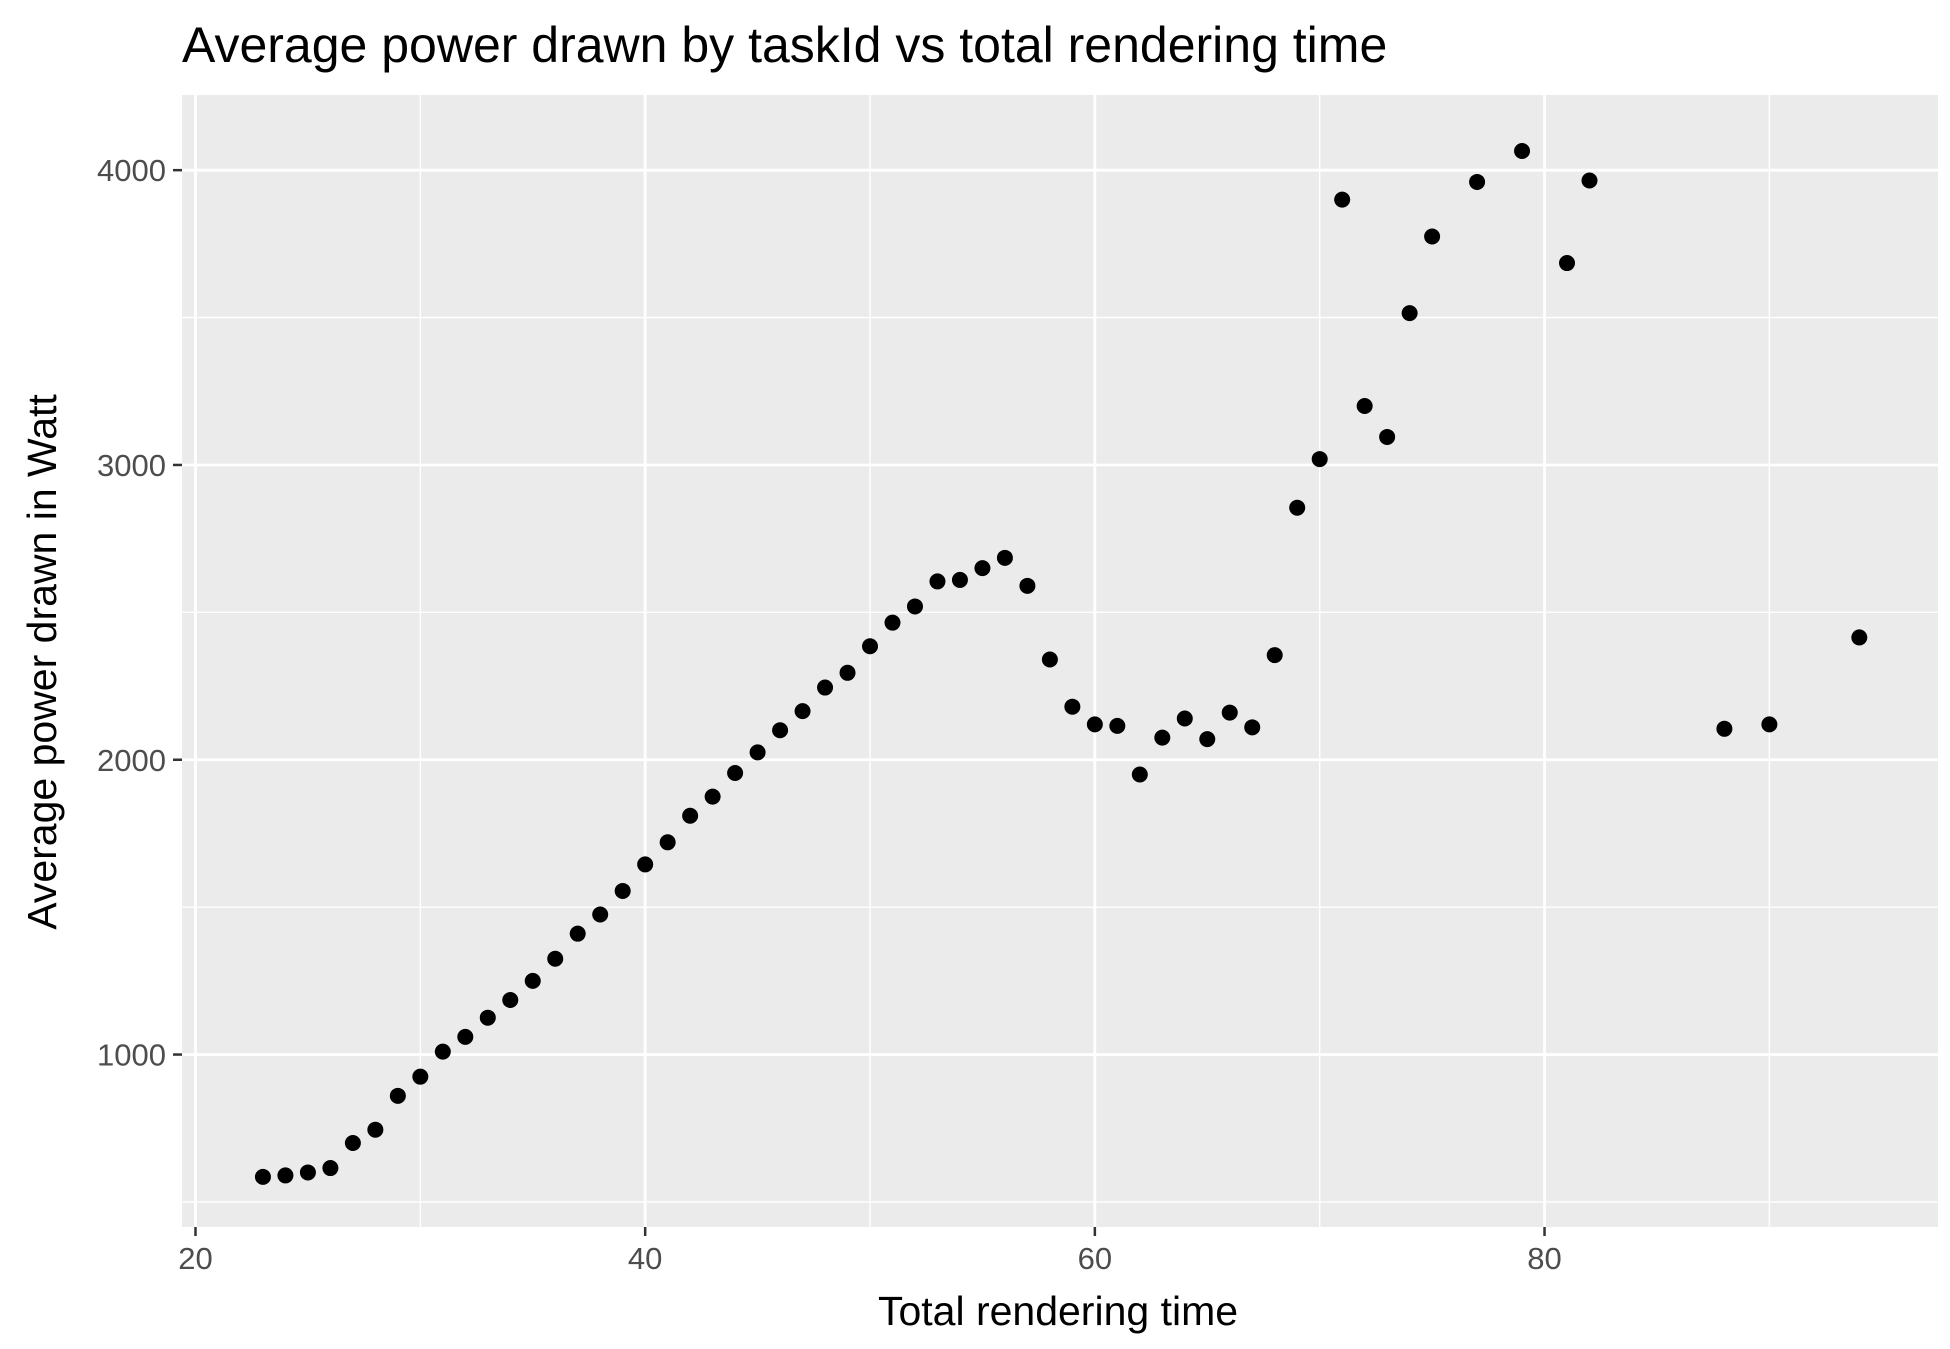 The width and height of the screenshot is (1950, 1349). I want to click on x-tick-label: 40, so click(645, 1258).